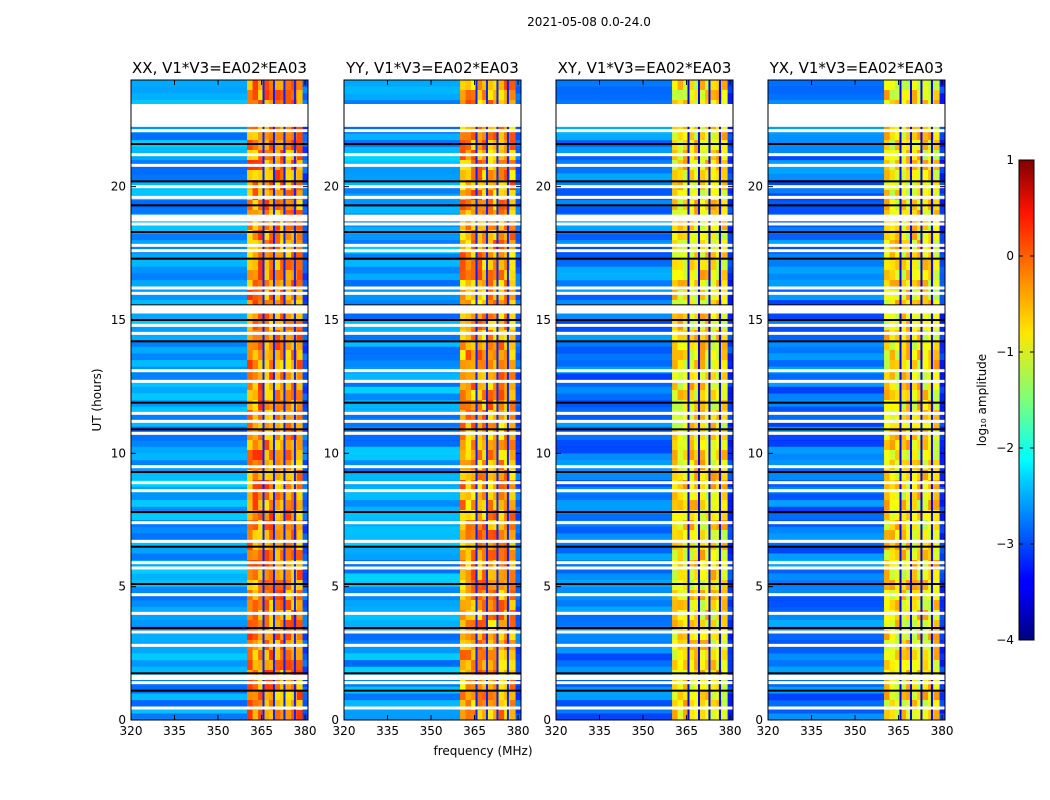 The image size is (1050, 800). I want to click on axes-frame, so click(644, 400).